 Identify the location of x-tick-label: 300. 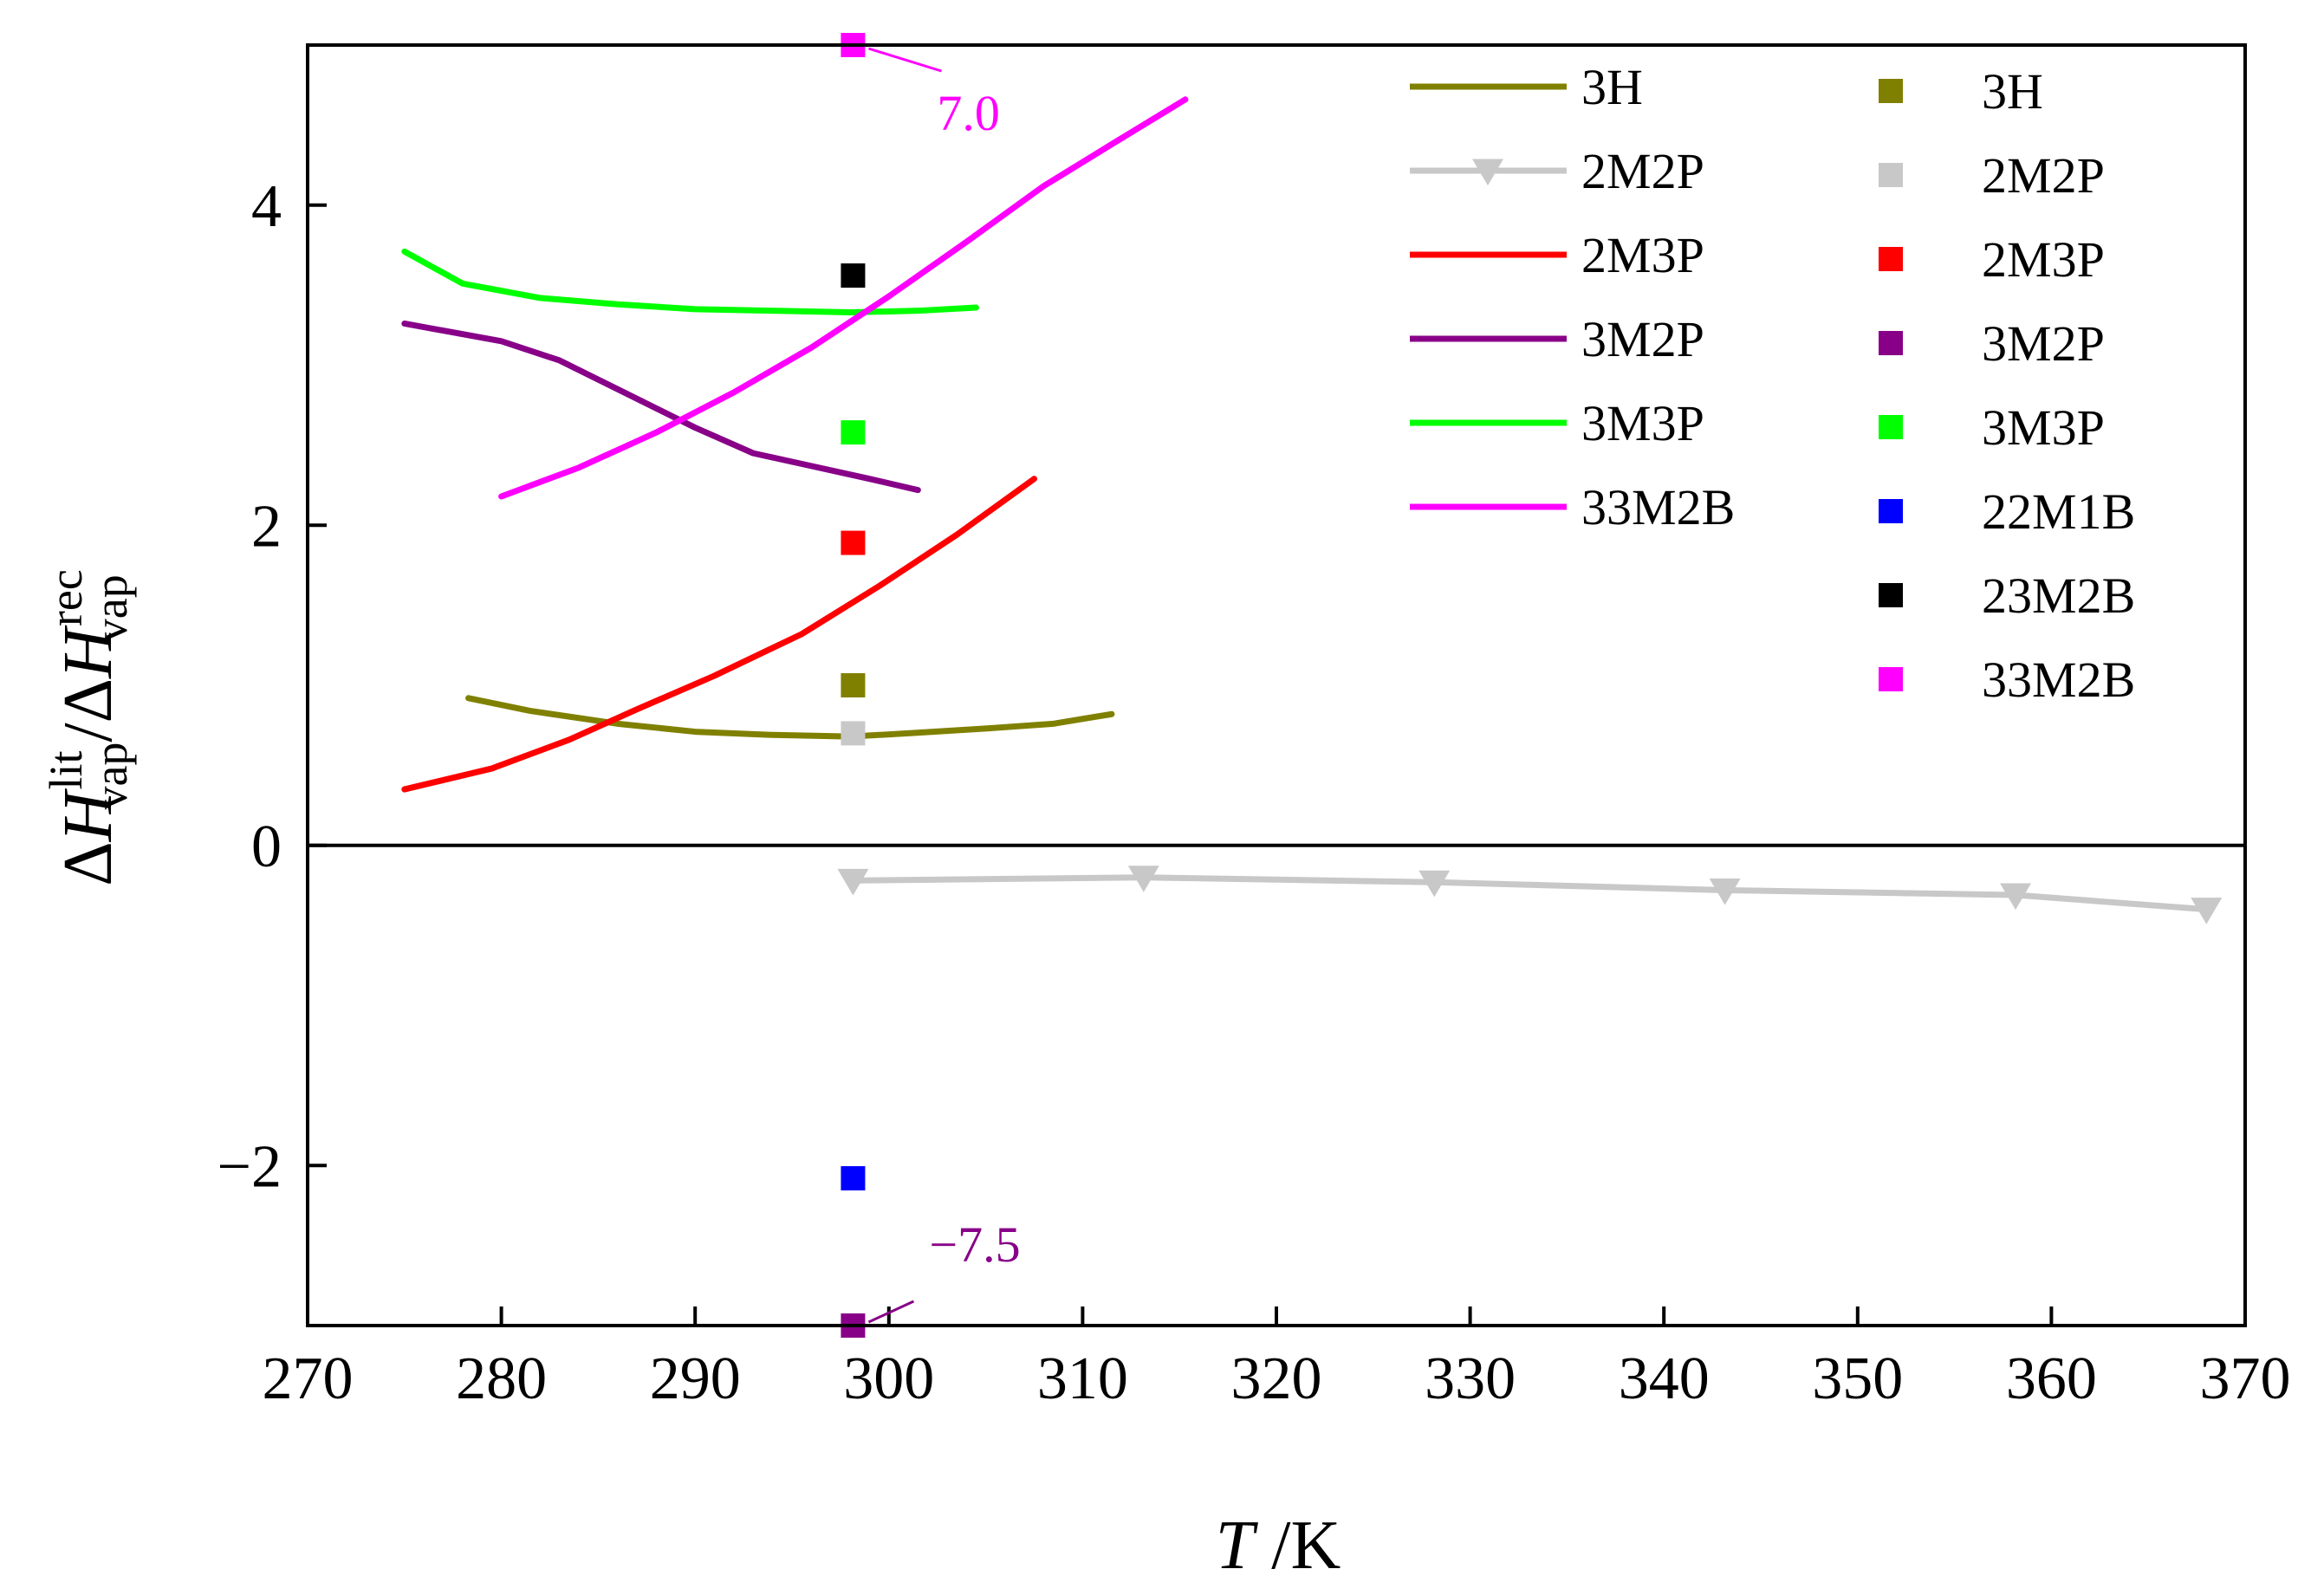
(888, 1378).